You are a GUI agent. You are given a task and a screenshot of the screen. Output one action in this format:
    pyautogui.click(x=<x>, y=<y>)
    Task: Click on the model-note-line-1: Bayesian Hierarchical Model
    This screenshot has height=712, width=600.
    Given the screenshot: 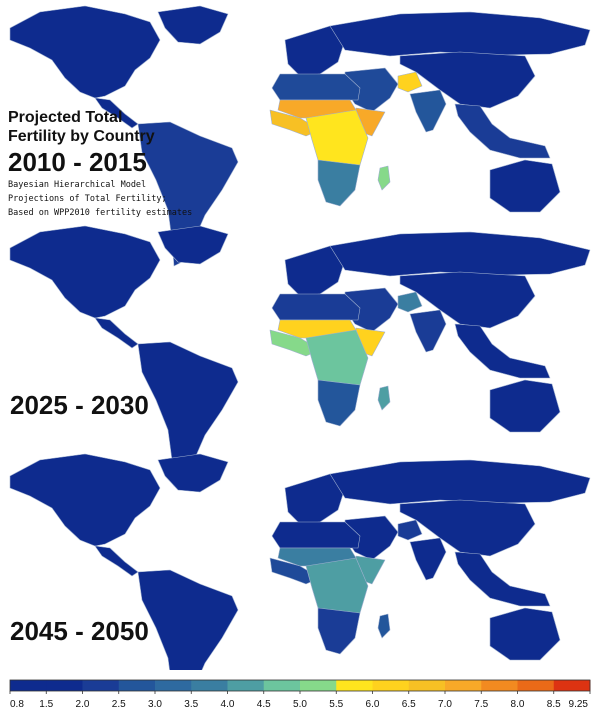 What is the action you would take?
    pyautogui.click(x=77, y=185)
    